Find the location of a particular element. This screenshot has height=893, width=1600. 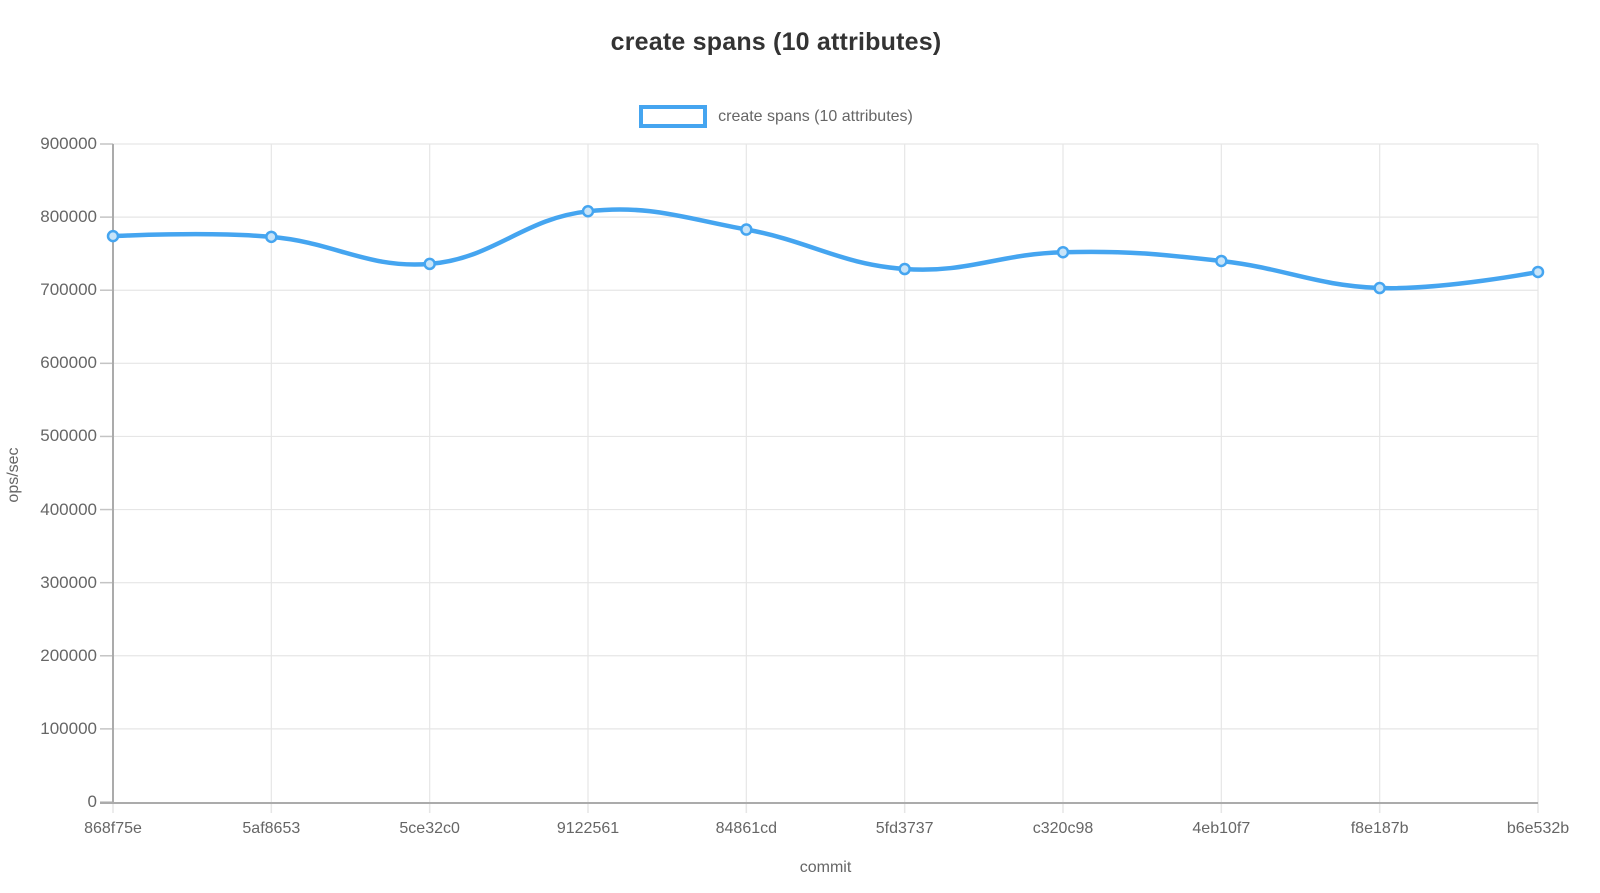

legend-swatch-icon is located at coordinates (673, 116).